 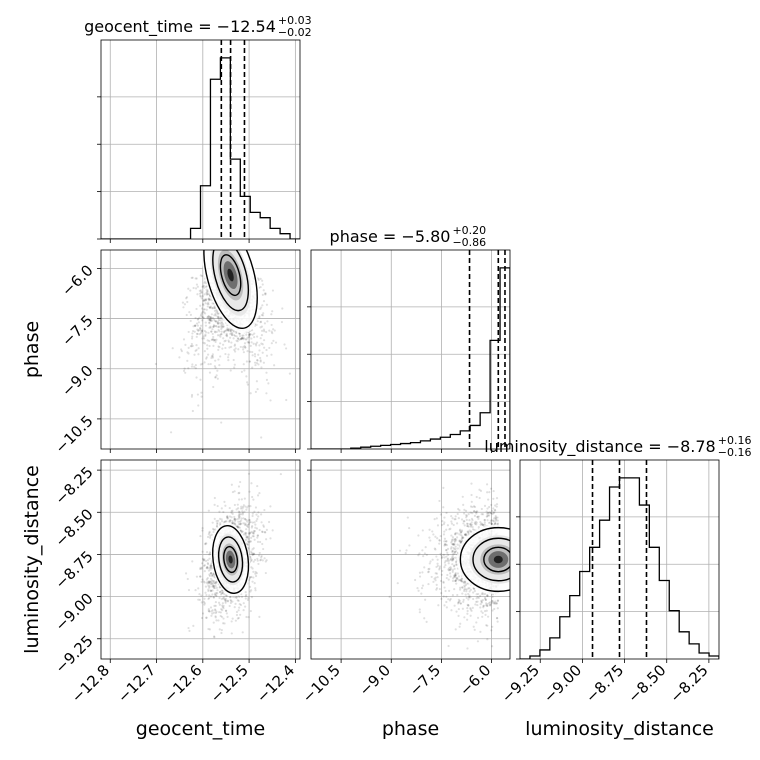 What do you see at coordinates (475, 680) in the screenshot?
I see `x-tick-label: −6.0` at bounding box center [475, 680].